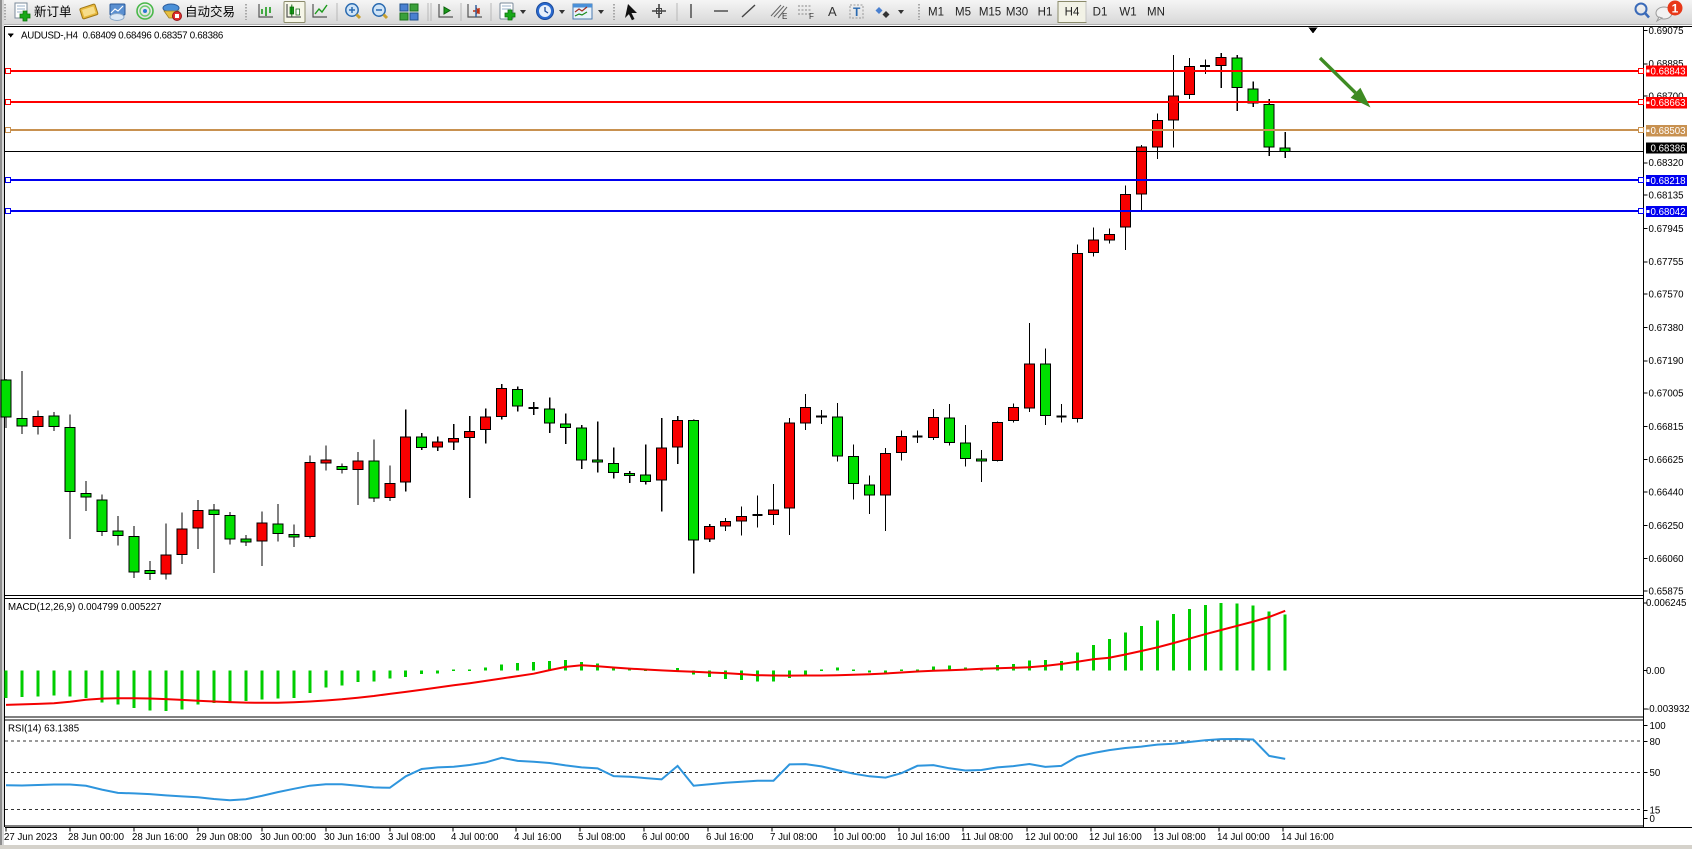 The image size is (1692, 849). Describe the element at coordinates (1666, 592) in the screenshot. I see `svg-text: 0.65875` at that location.